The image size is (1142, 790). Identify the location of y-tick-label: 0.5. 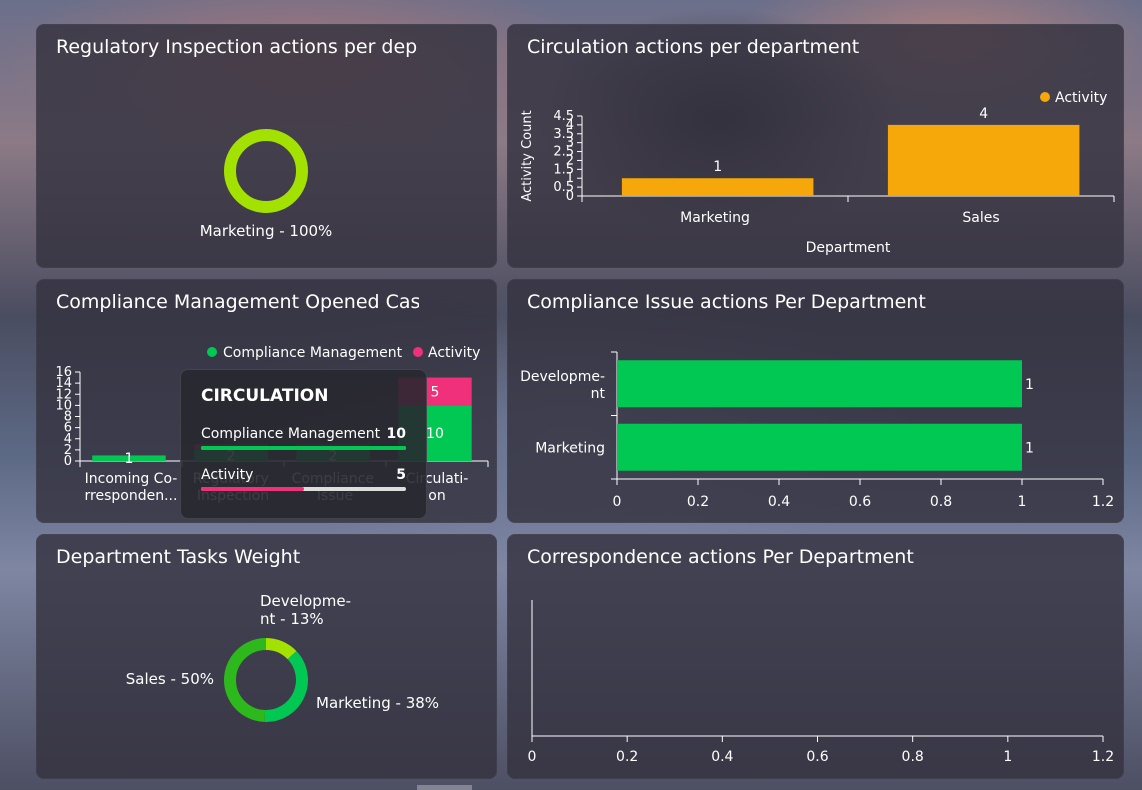
(563, 187).